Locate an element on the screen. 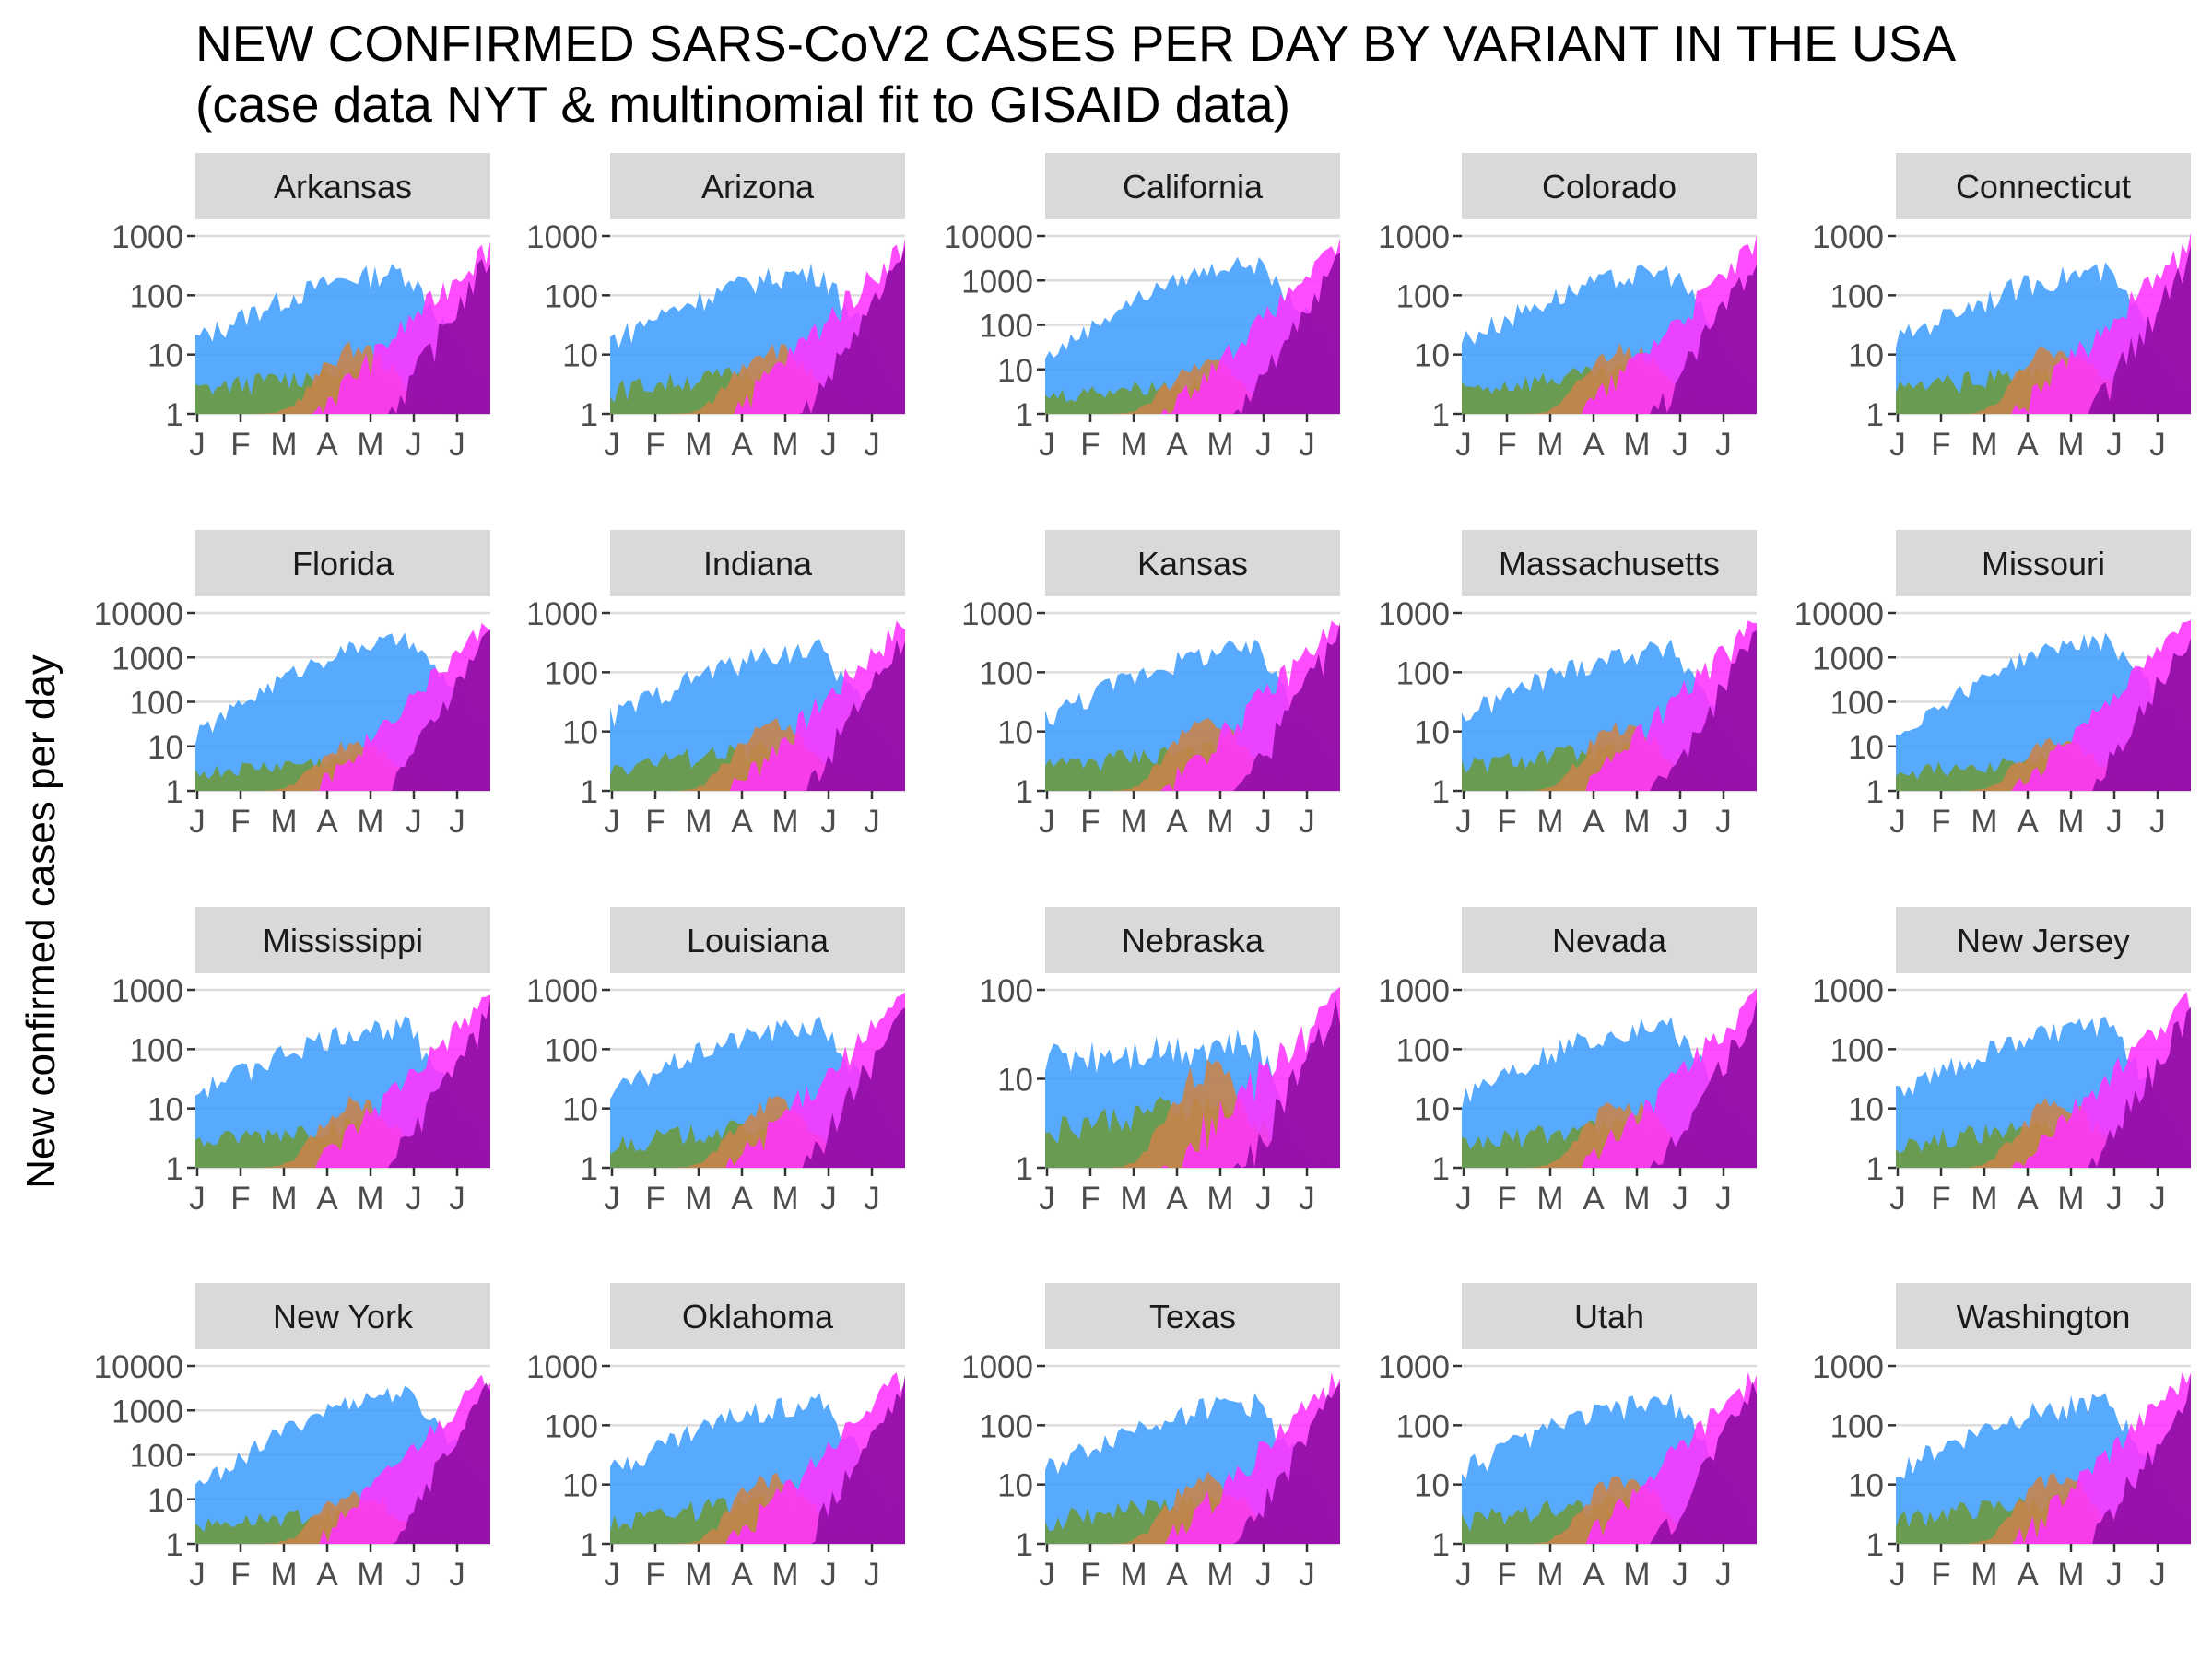 This screenshot has height=1659, width=2212. y-tick-label: 10000 is located at coordinates (988, 237).